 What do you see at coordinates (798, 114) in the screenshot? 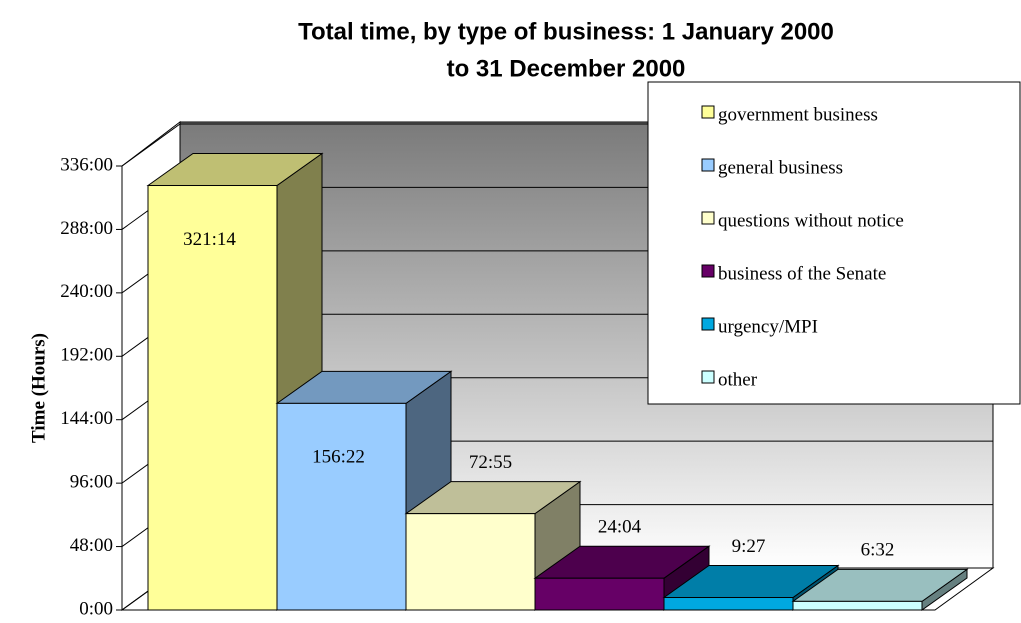
I see `legend-label: government business` at bounding box center [798, 114].